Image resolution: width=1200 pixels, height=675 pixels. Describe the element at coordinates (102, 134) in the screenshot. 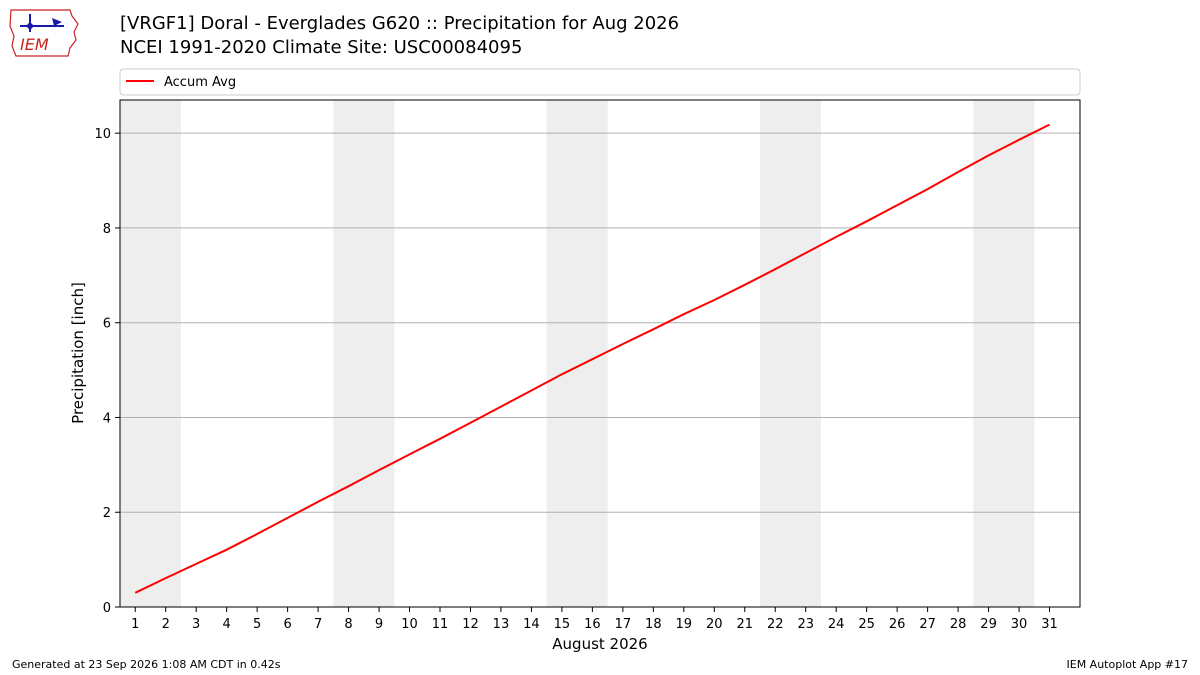

I see `y-tick-label: 10` at that location.